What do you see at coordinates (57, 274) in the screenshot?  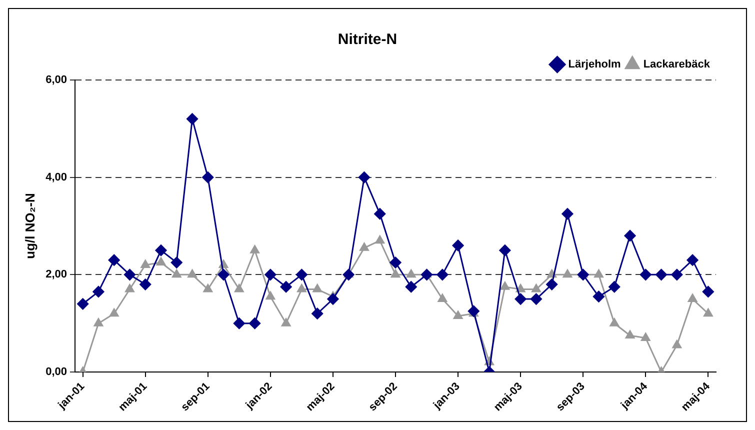 I see `y-tick-label: 2,00` at bounding box center [57, 274].